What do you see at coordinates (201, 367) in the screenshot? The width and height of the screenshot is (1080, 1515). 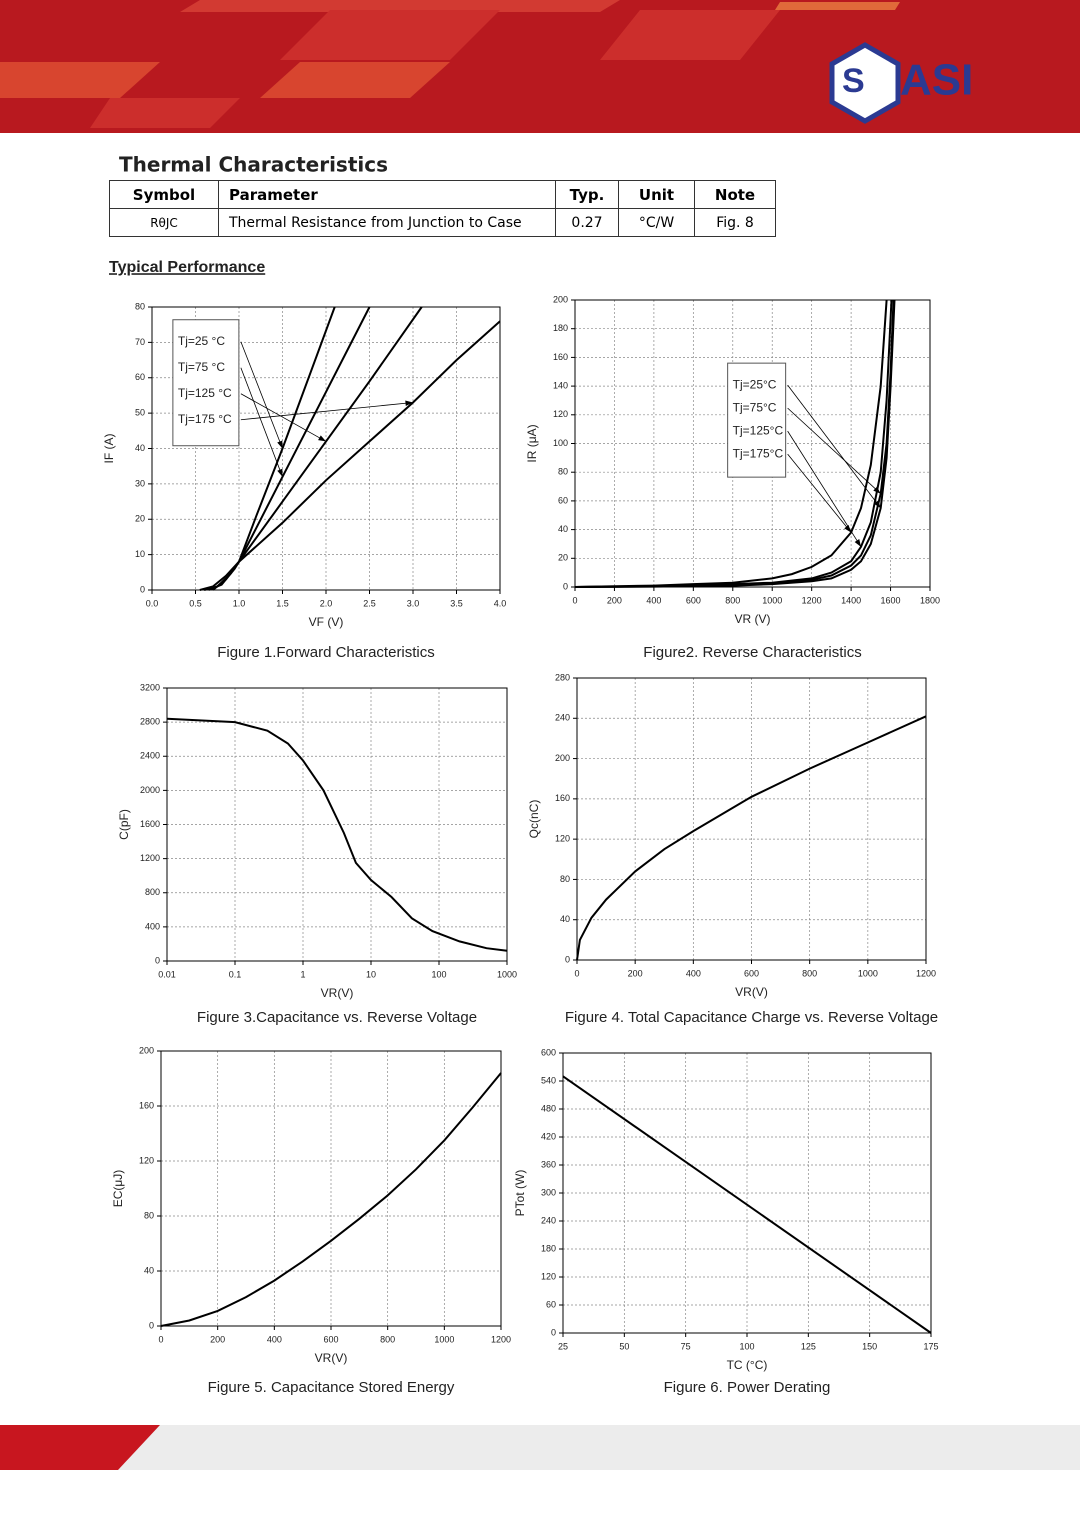 I see `legend-label: Tj=75 °C` at bounding box center [201, 367].